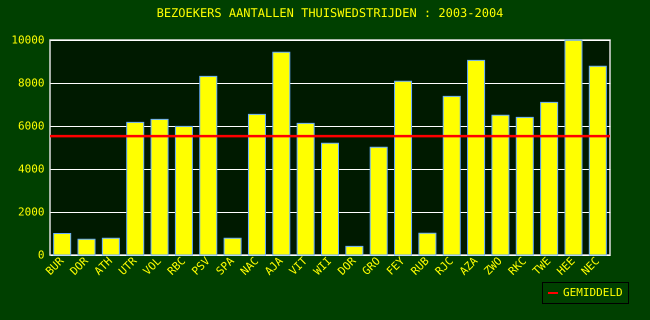 This screenshot has height=320, width=650. What do you see at coordinates (542, 266) in the screenshot?
I see `x-tick-label: TWE` at bounding box center [542, 266].